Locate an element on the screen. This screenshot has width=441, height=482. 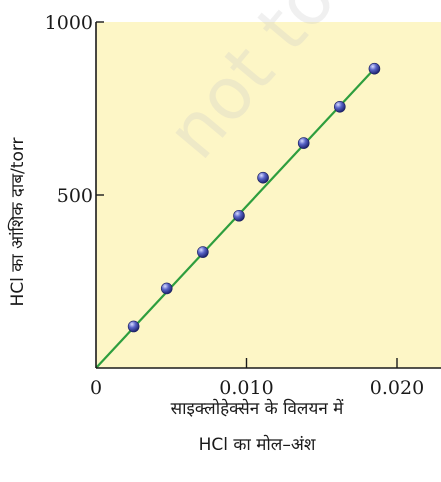
x-tick-label-2: 0.010 is located at coordinates (246, 388).